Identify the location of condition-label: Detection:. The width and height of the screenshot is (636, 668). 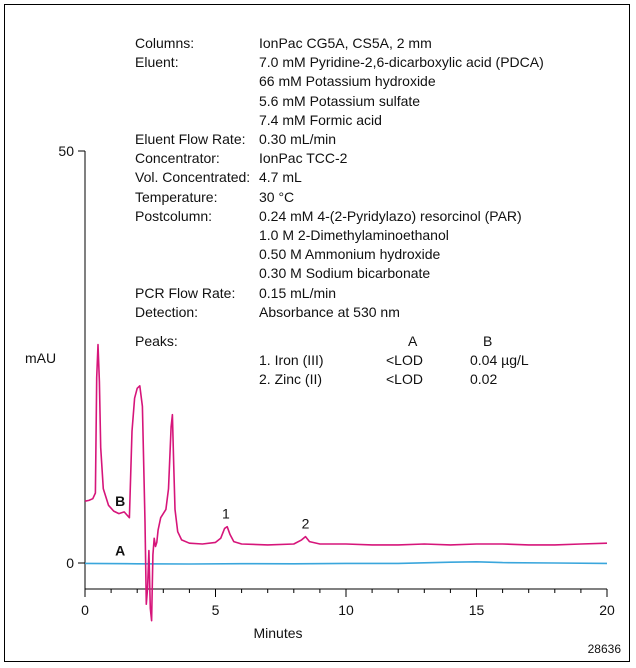
(167, 311).